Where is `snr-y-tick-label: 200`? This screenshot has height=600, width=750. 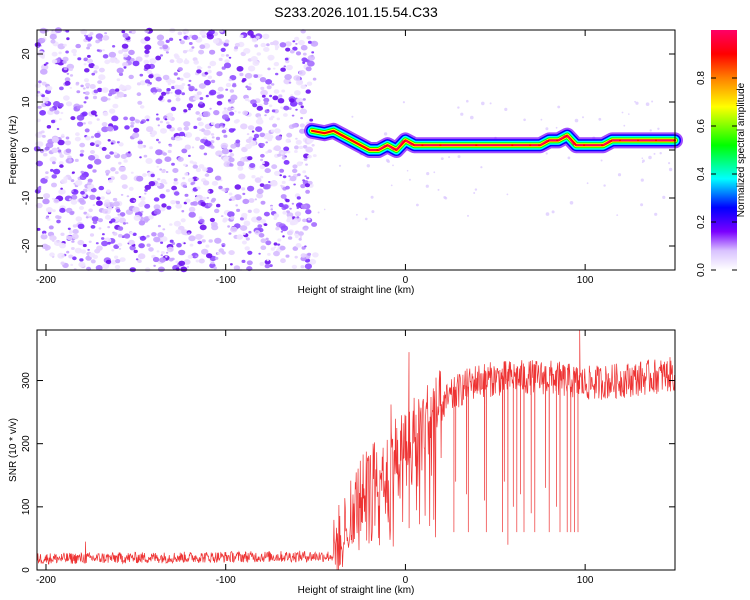
snr-y-tick-label: 200 is located at coordinates (26, 443).